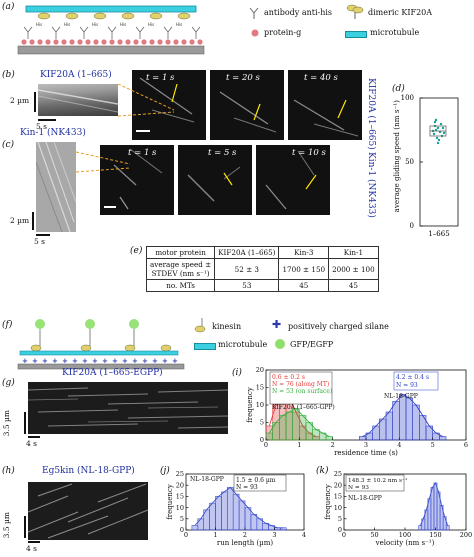  I want to click on chart-d-ylabel: average gliding speed (nm s⁻¹), so click(396, 156).